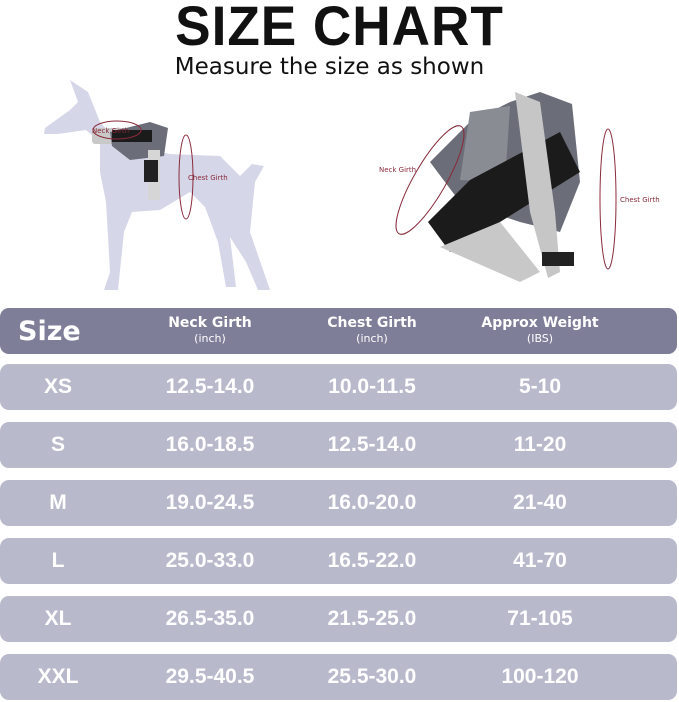 Image resolution: width=679 pixels, height=702 pixels. What do you see at coordinates (339, 28) in the screenshot?
I see `page-title: SIZE CHART` at bounding box center [339, 28].